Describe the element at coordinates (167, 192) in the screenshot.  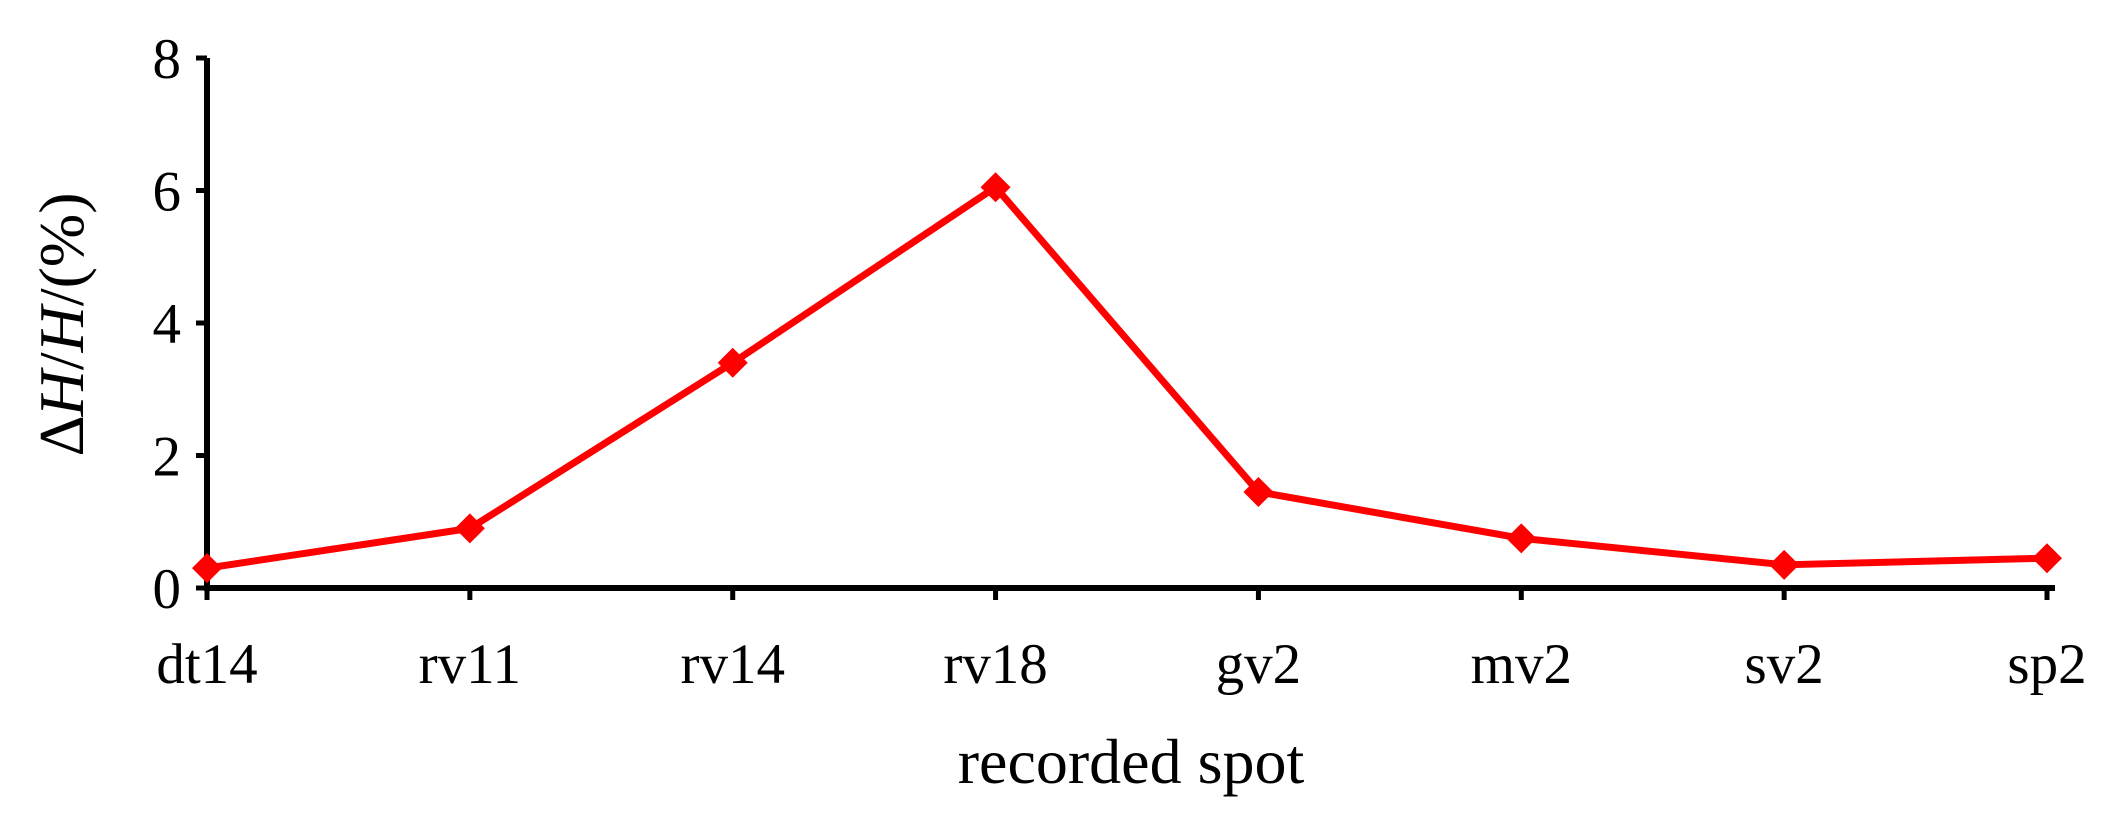
I see `y-tick-label: 6` at that location.